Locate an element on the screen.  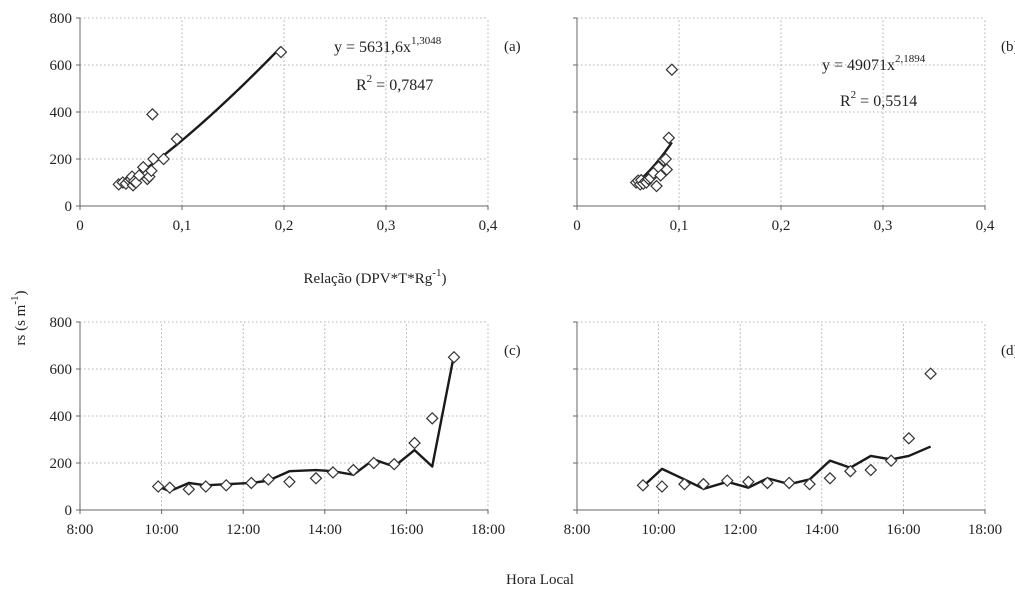
x-axis-title-top: Relação (DPV*T*Rg-1) is located at coordinates (375, 277).